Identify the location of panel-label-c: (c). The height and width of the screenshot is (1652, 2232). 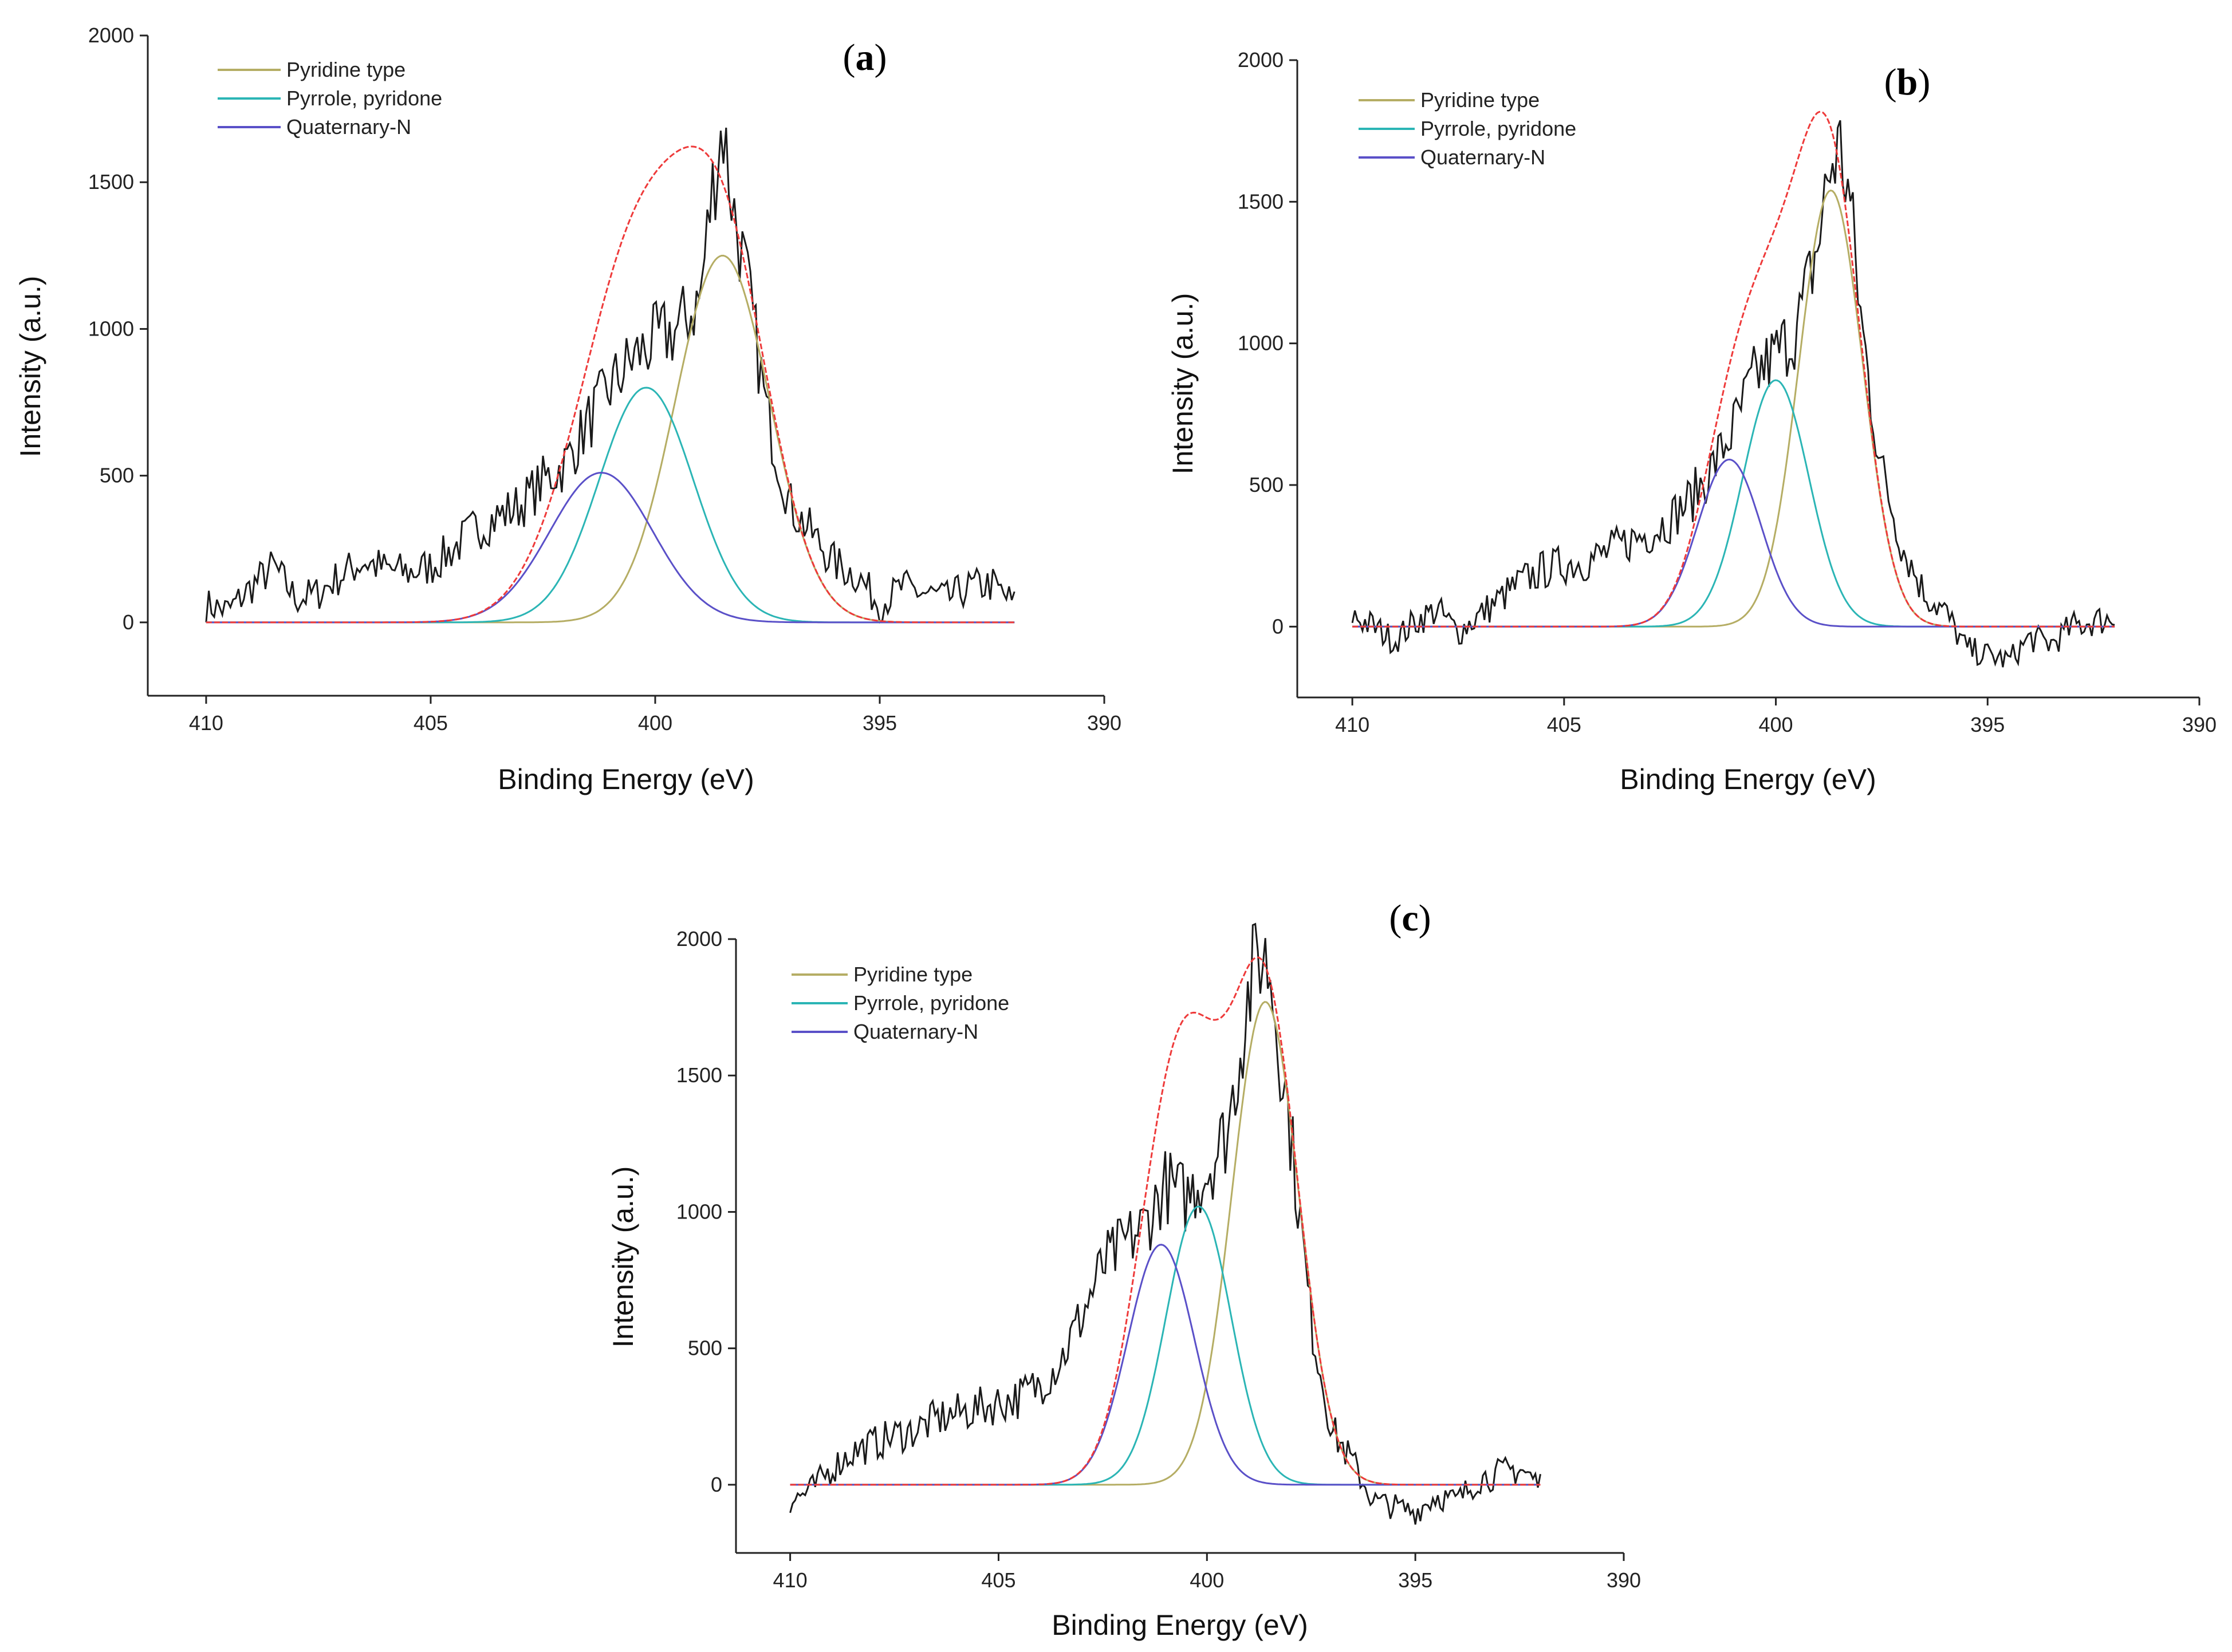
(1410, 918).